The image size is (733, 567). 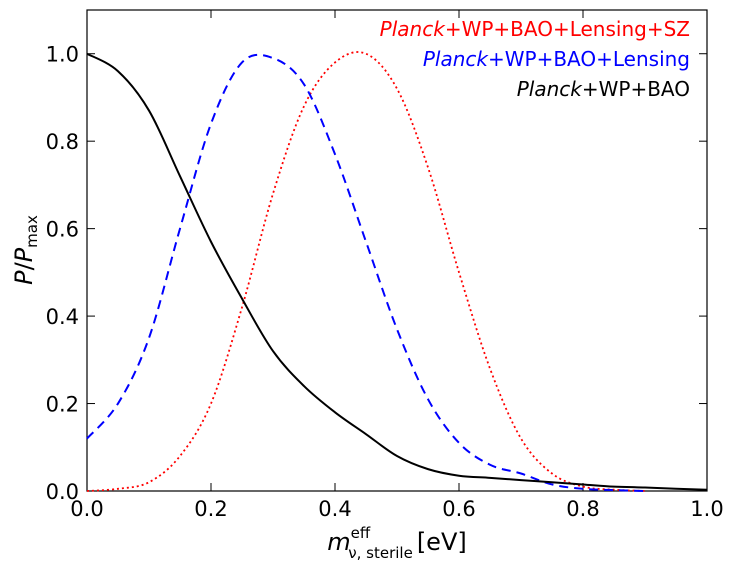 What do you see at coordinates (458, 509) in the screenshot?
I see `x-tick-label: 0.6` at bounding box center [458, 509].